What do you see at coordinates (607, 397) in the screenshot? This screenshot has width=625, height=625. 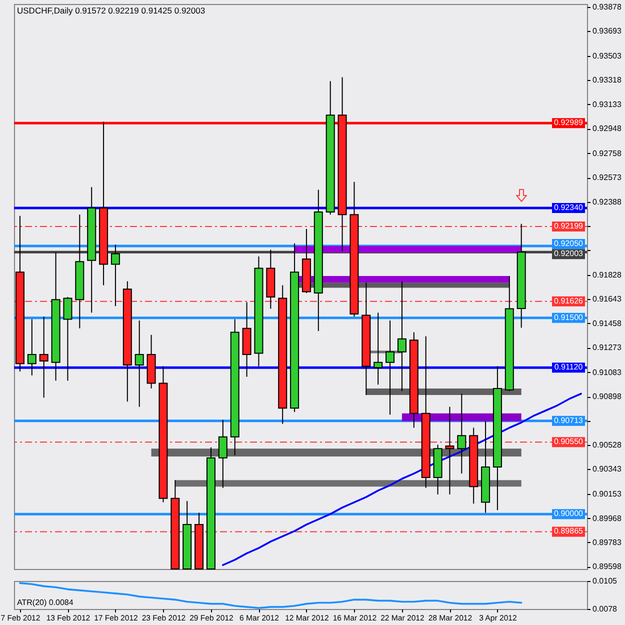 I see `y-tick-label: 0.90898` at bounding box center [607, 397].